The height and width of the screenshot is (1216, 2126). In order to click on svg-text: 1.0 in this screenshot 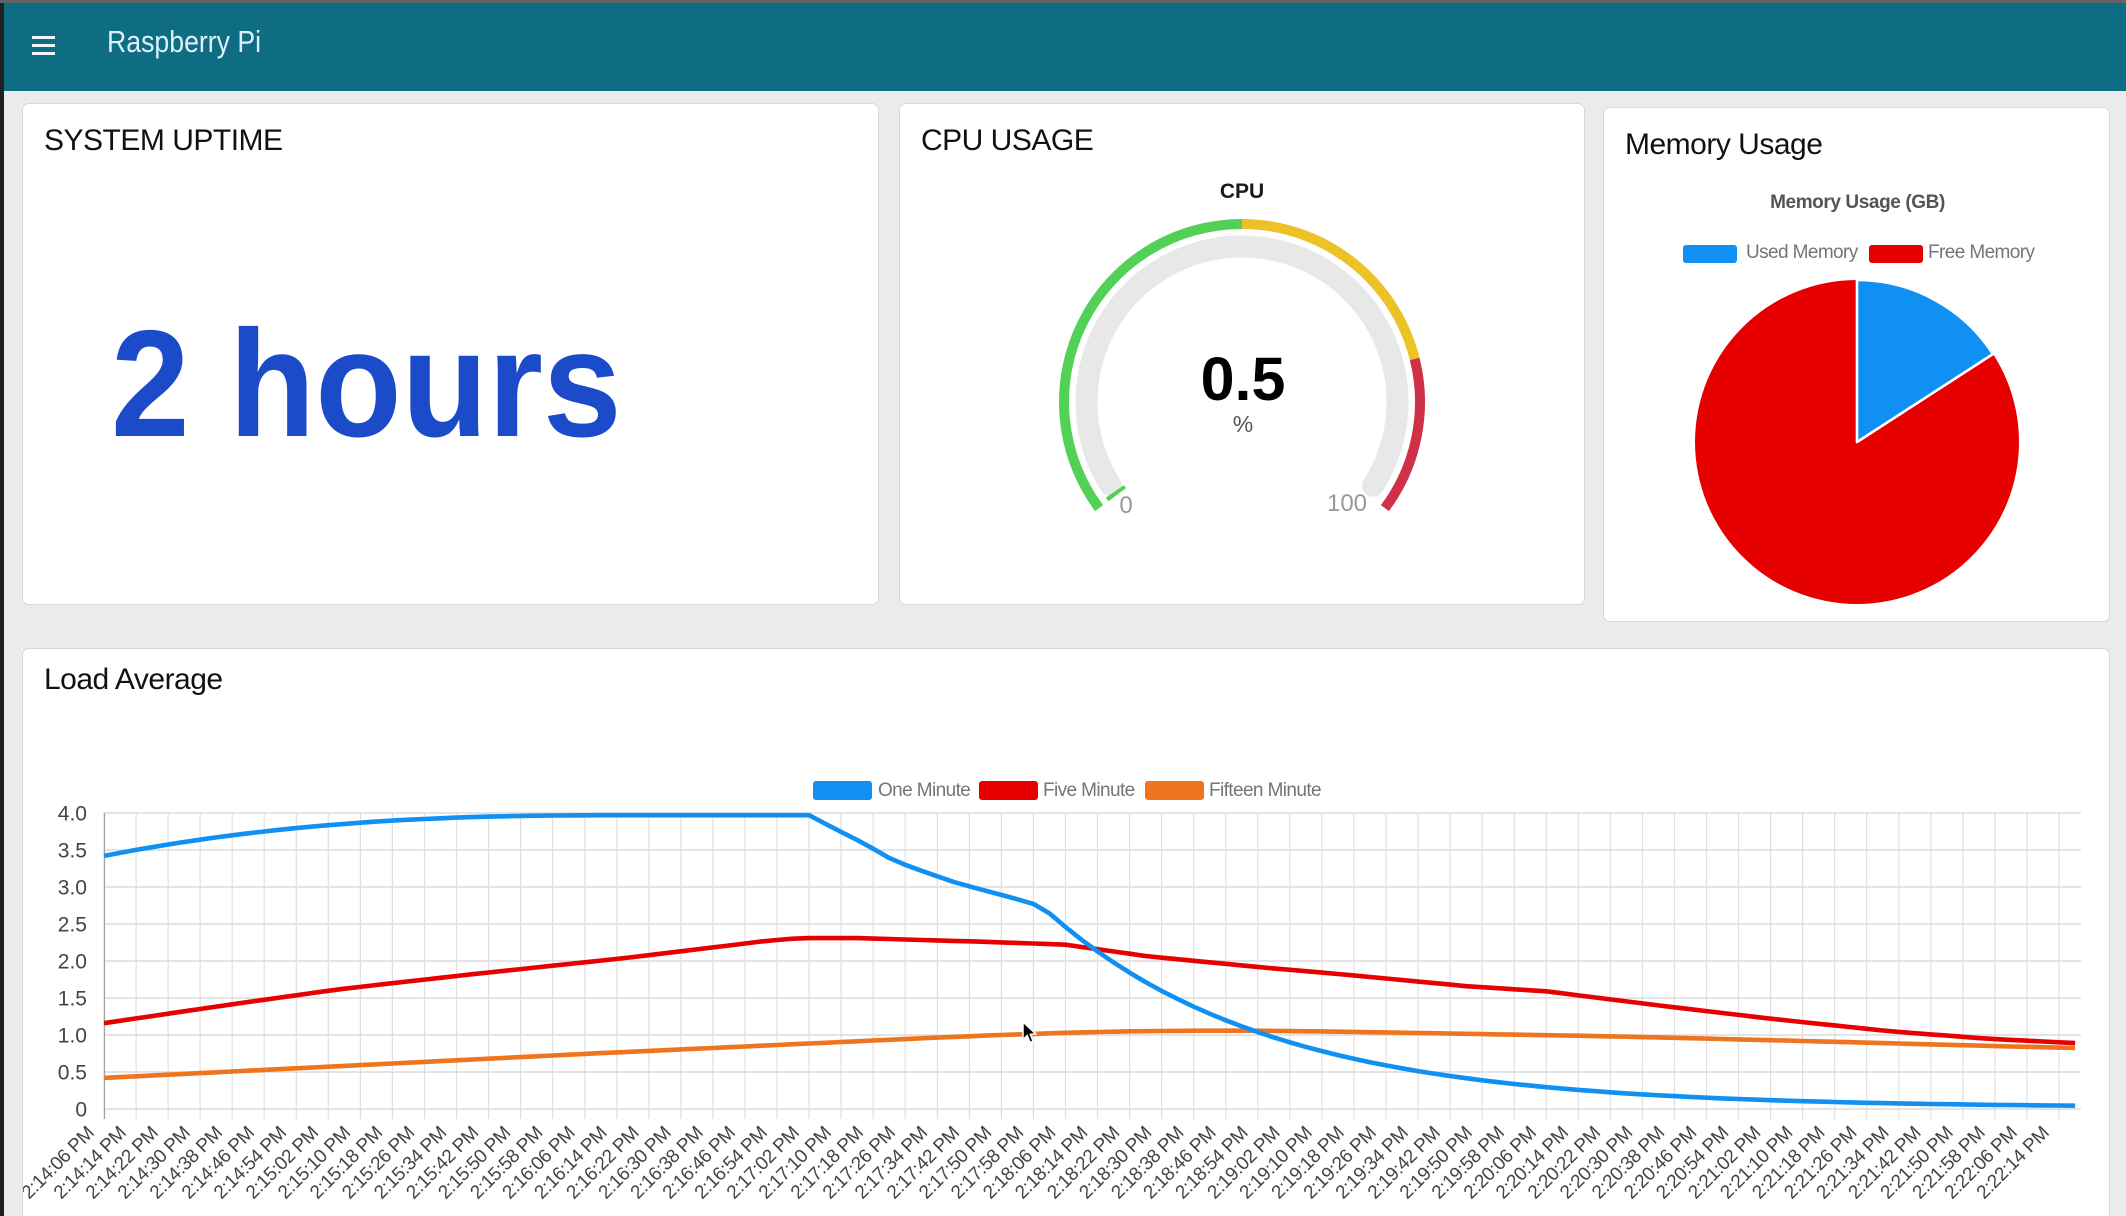, I will do `click(72, 1036)`.